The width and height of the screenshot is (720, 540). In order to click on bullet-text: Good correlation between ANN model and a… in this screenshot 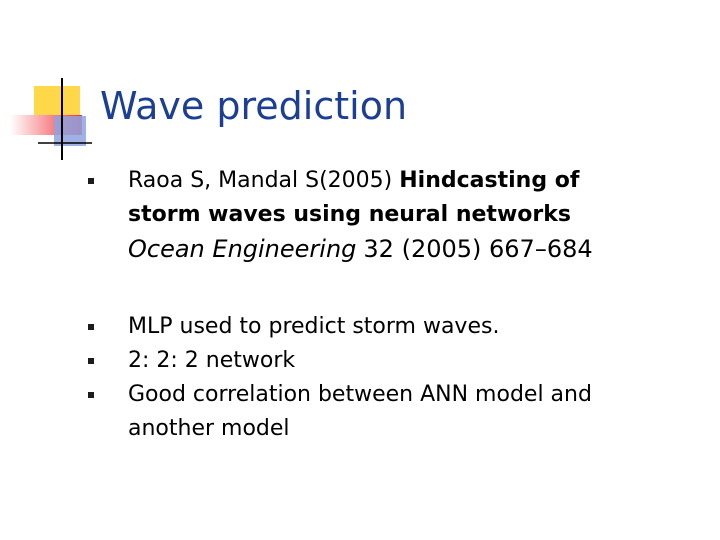, I will do `click(360, 411)`.